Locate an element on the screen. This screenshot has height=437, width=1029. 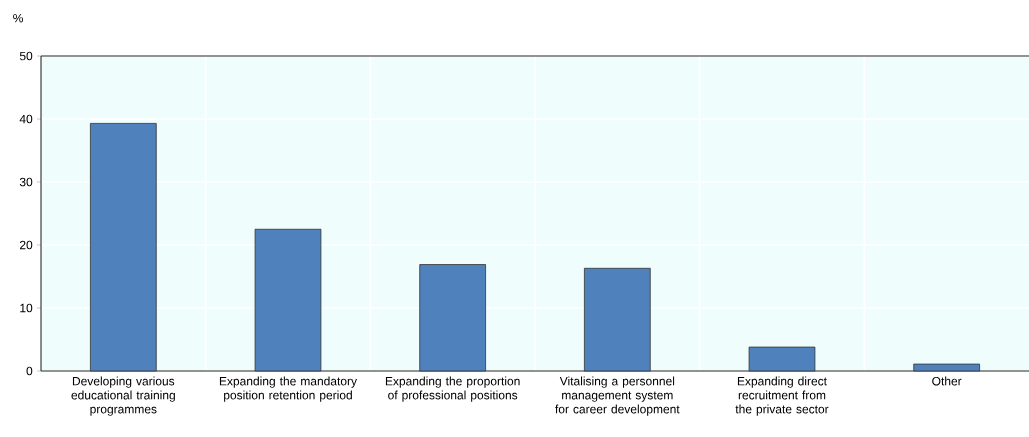
y-tick-label: 0 is located at coordinates (29, 371).